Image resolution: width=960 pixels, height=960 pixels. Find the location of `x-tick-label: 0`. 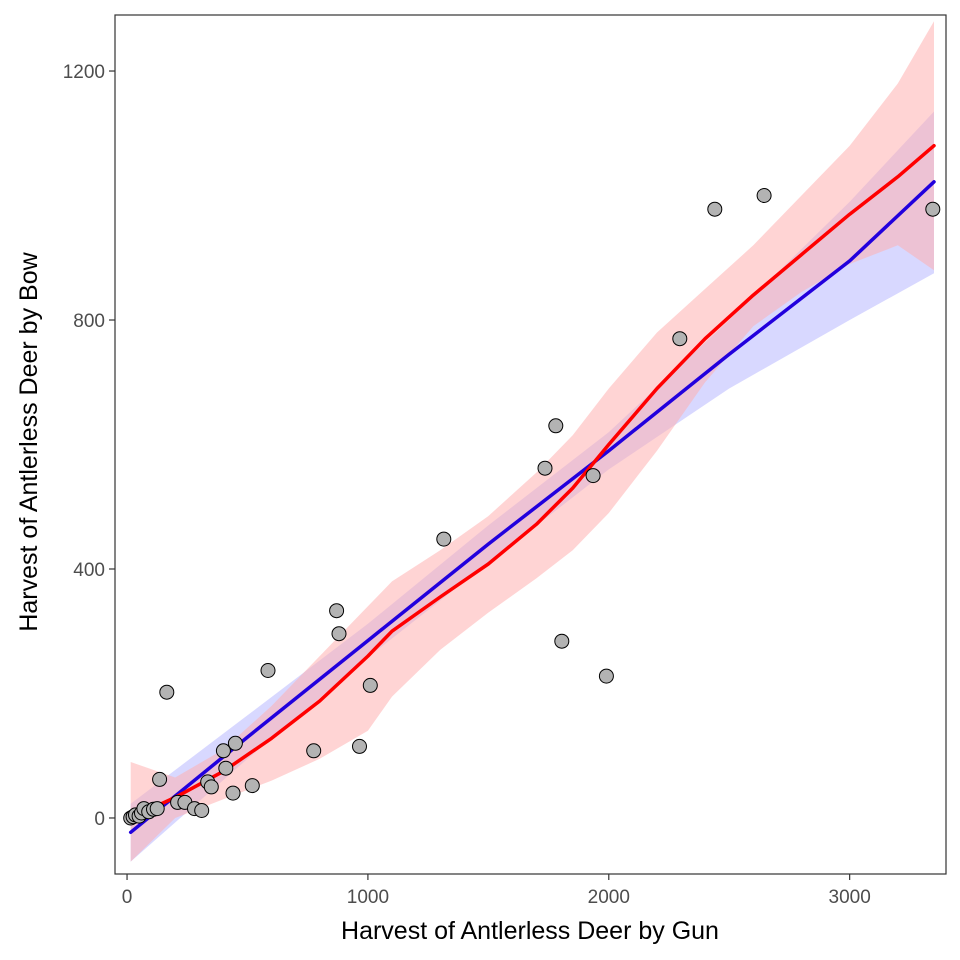

x-tick-label: 0 is located at coordinates (127, 897).